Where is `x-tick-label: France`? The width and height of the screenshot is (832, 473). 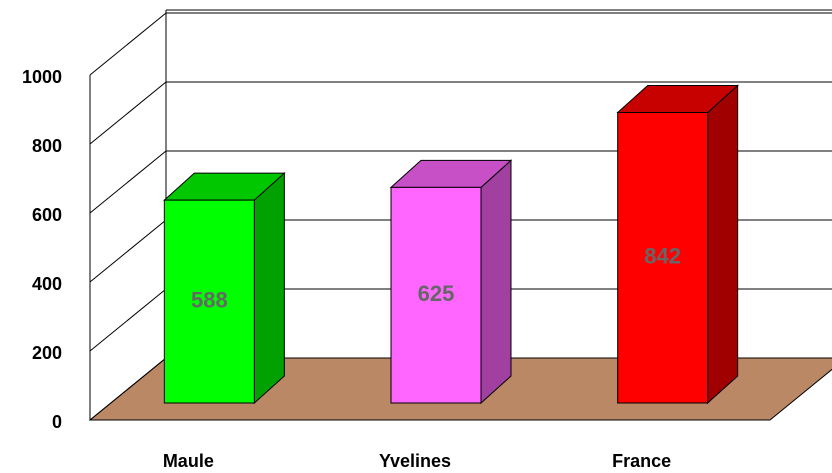
x-tick-label: France is located at coordinates (641, 461).